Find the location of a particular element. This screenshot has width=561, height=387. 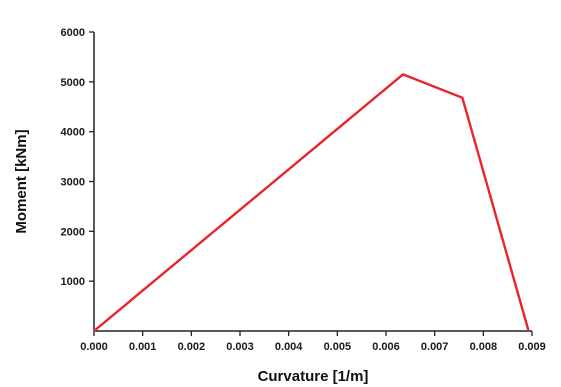

x-tick-label: 0.007 is located at coordinates (435, 347).